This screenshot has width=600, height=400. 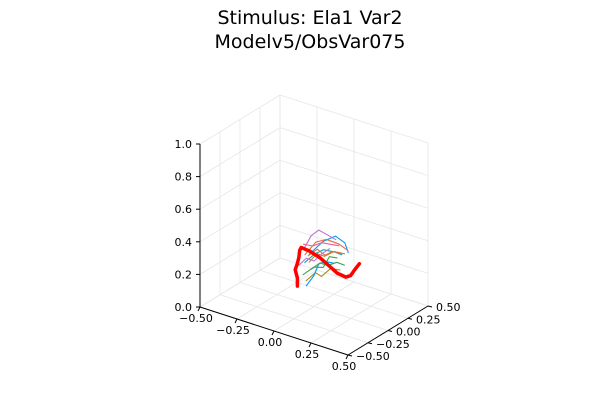 I want to click on series-layer, so click(x=323, y=258).